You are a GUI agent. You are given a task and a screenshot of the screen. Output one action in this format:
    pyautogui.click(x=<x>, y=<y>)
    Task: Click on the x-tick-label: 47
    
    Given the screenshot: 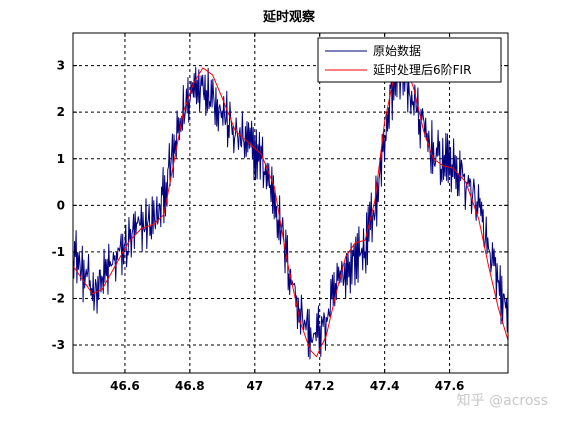 What is the action you would take?
    pyautogui.click(x=254, y=386)
    